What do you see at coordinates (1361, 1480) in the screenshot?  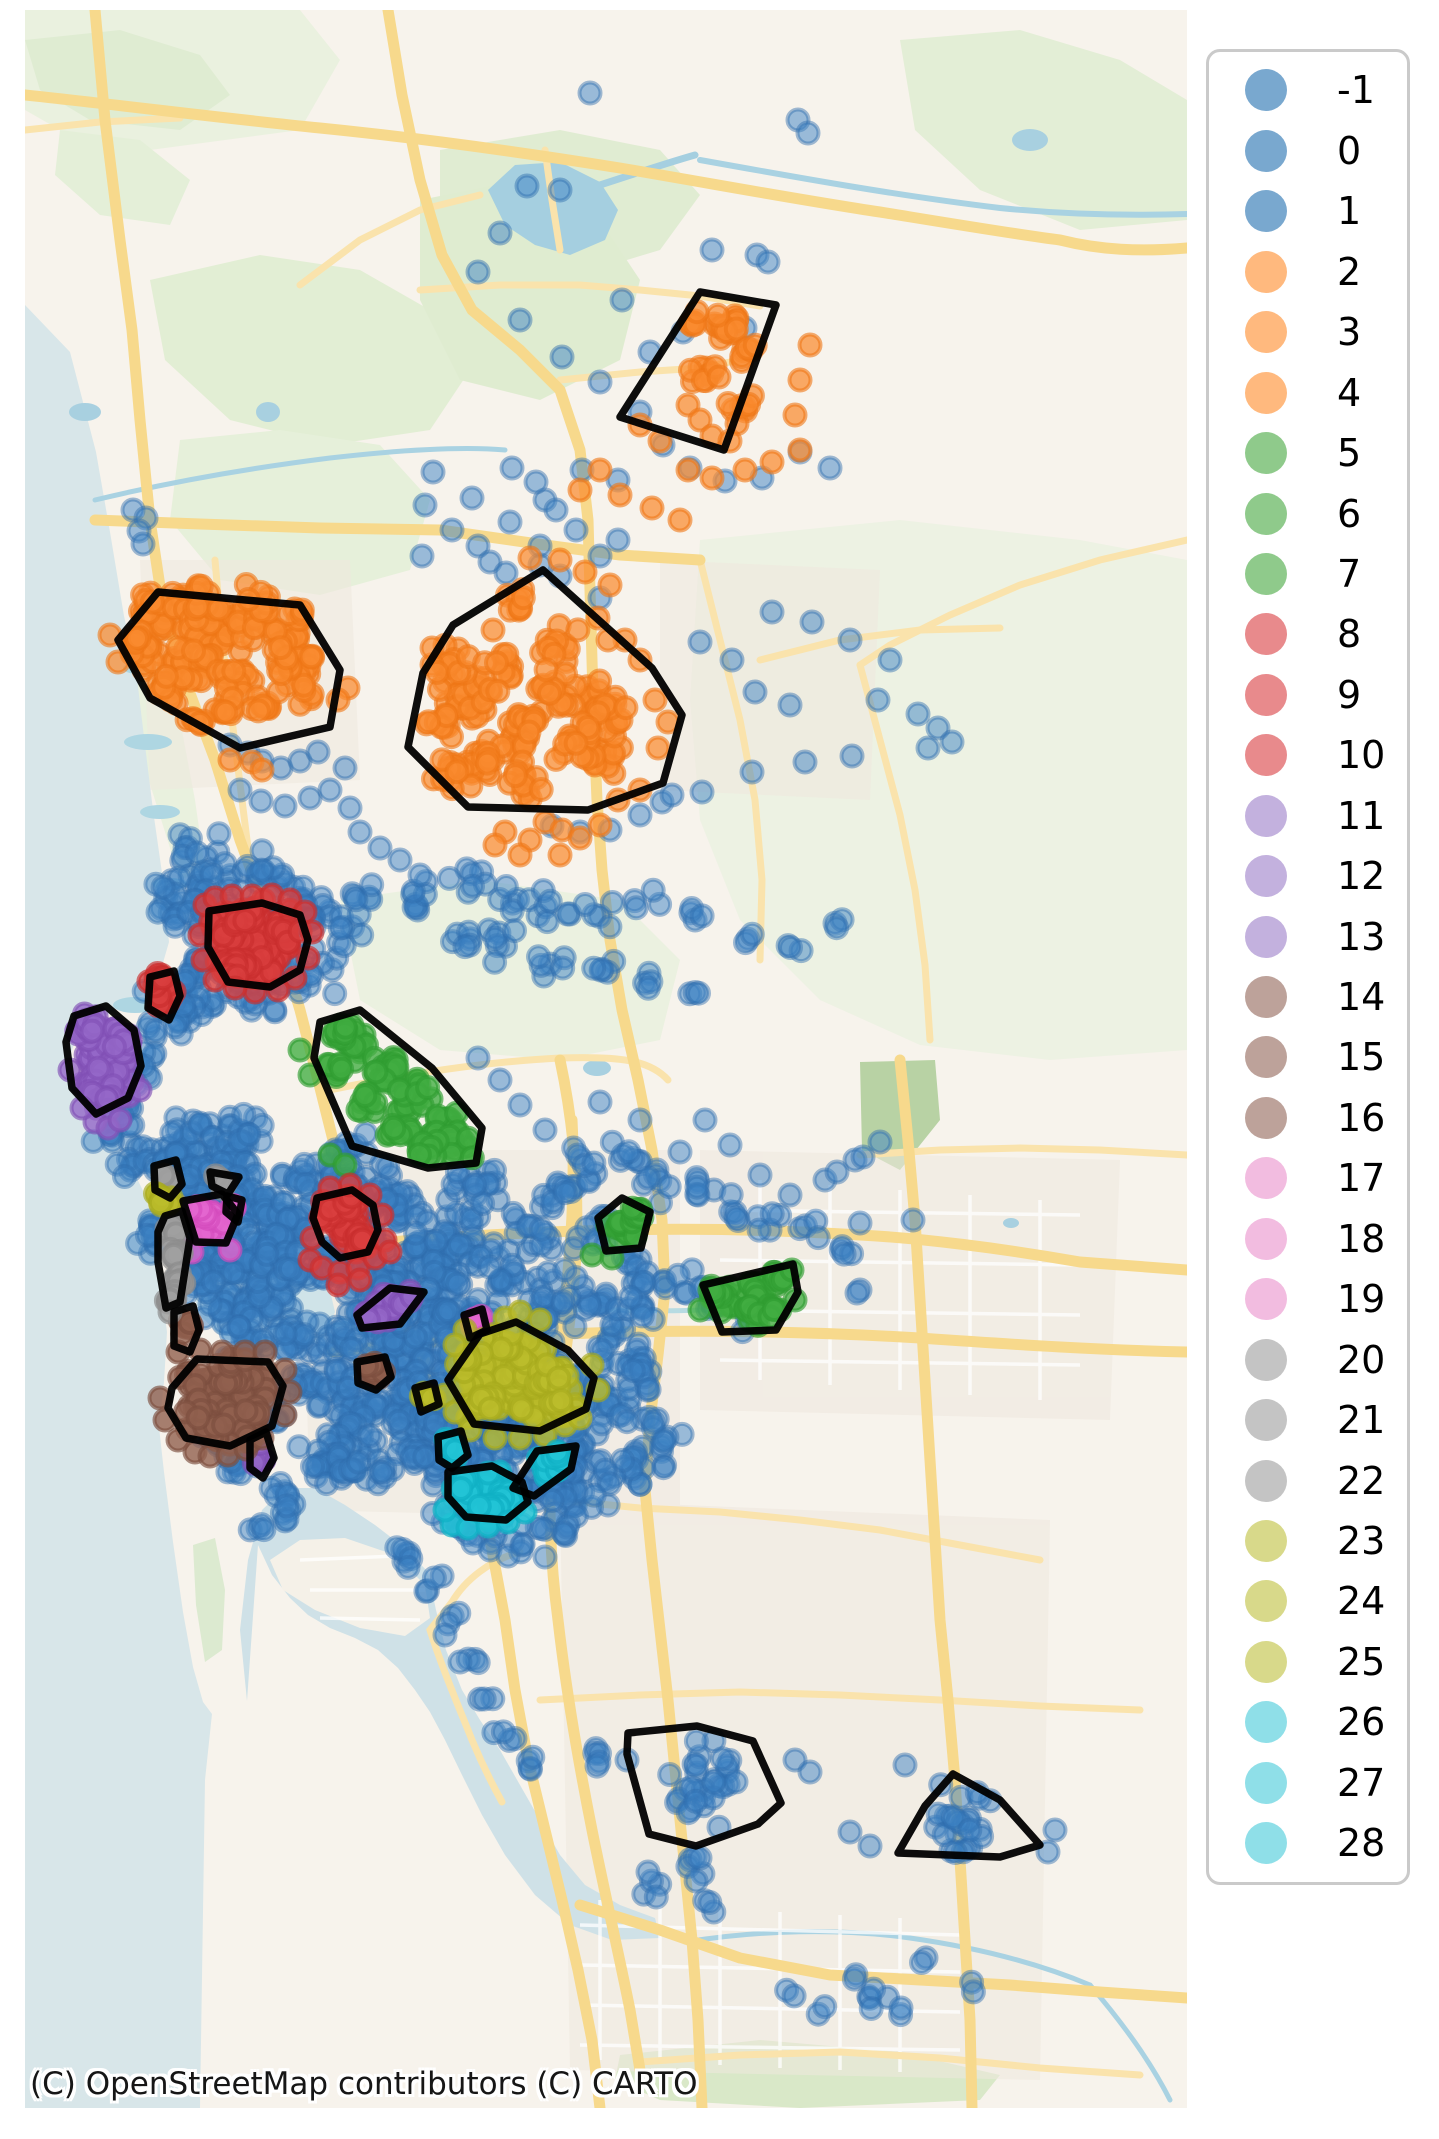 I see `legend-label: 22` at bounding box center [1361, 1480].